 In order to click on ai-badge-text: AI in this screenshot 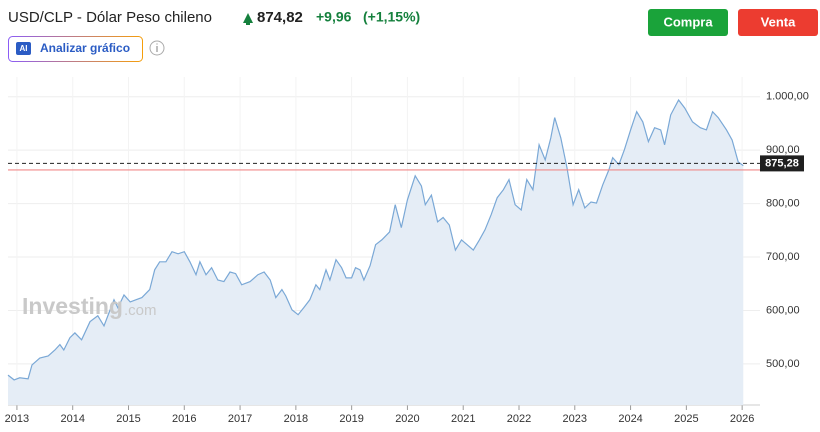, I will do `click(24, 48)`.